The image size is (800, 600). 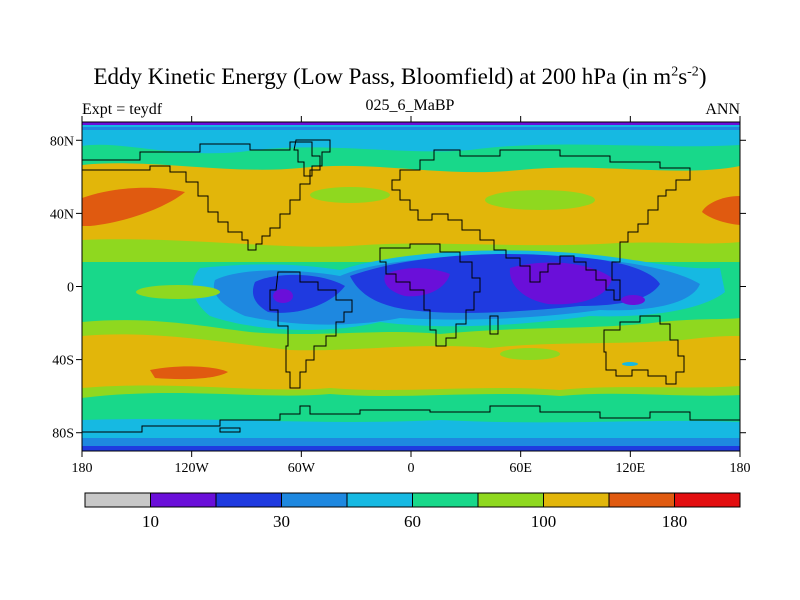 What do you see at coordinates (411, 362) in the screenshot?
I see `contour-mid-south` at bounding box center [411, 362].